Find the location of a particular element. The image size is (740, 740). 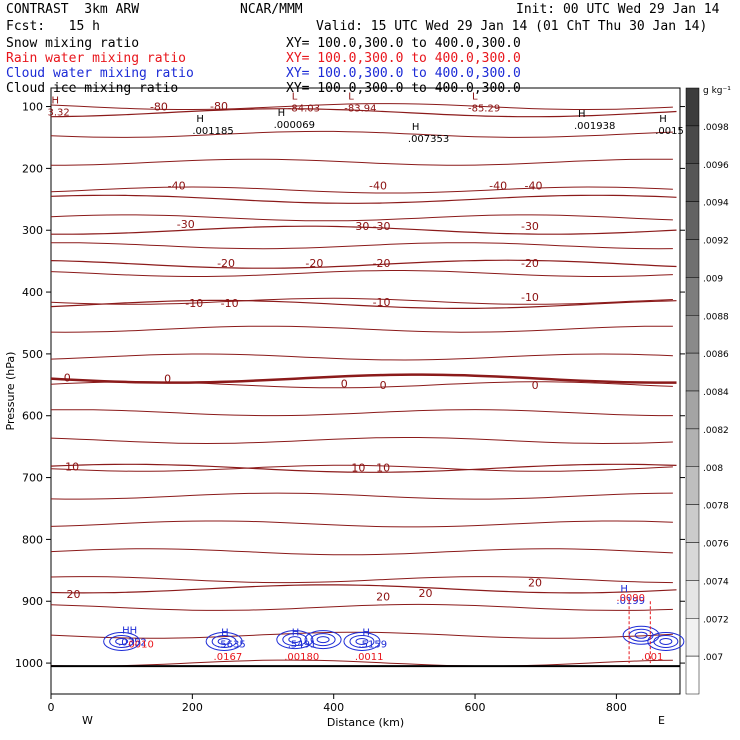

extremum-value: .0199 is located at coordinates (630, 601).